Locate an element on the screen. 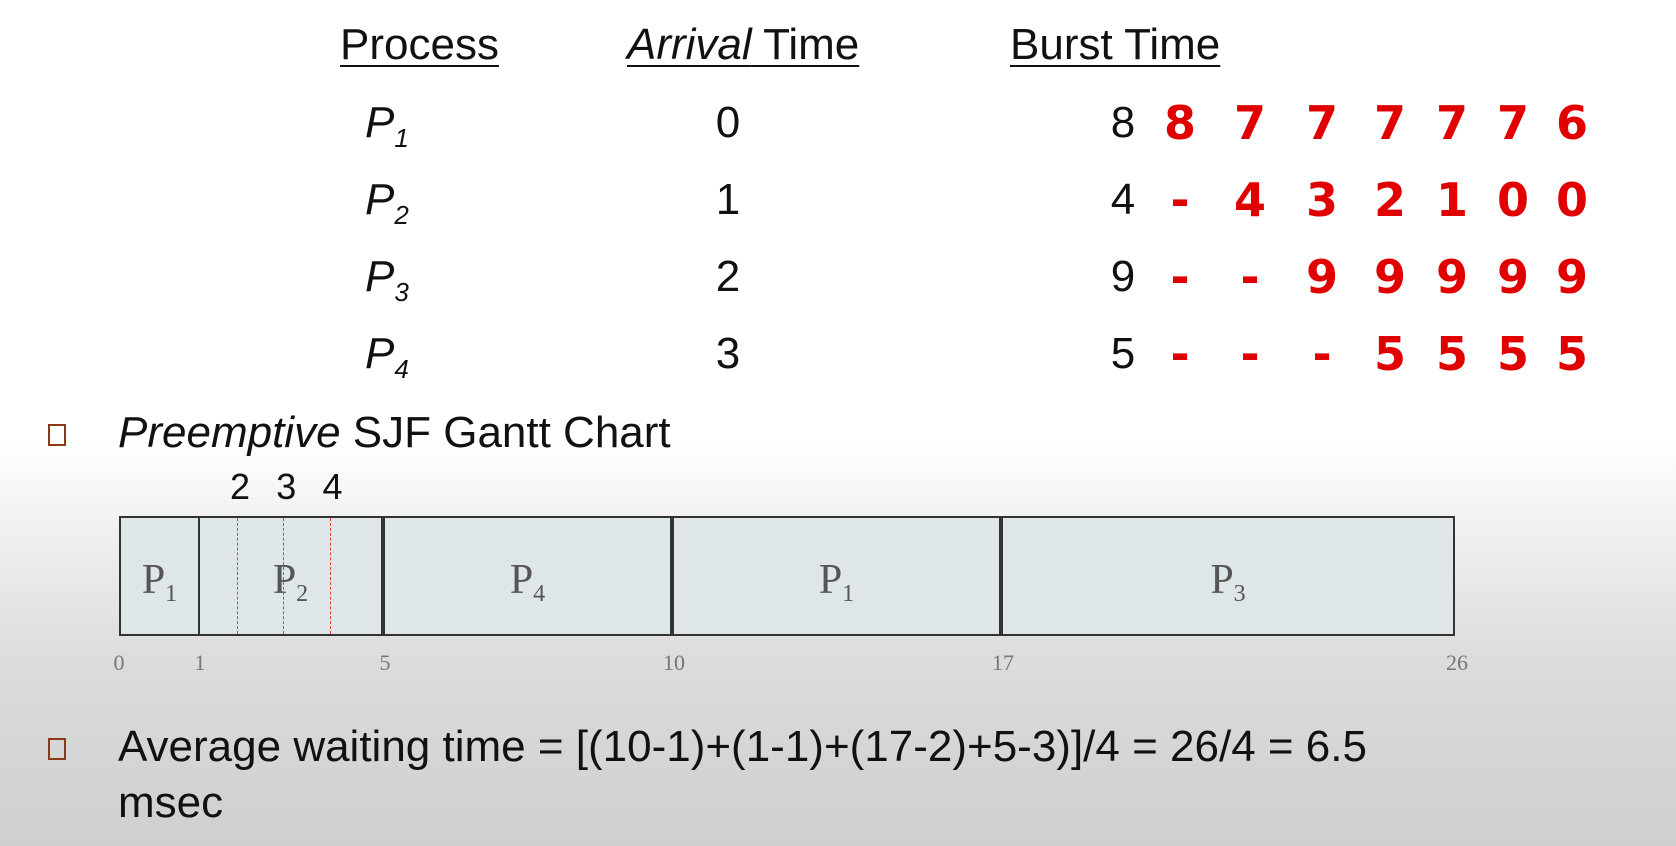 This screenshot has width=1676, height=846. remaining-burst-3-2: 9 is located at coordinates (1321, 277).